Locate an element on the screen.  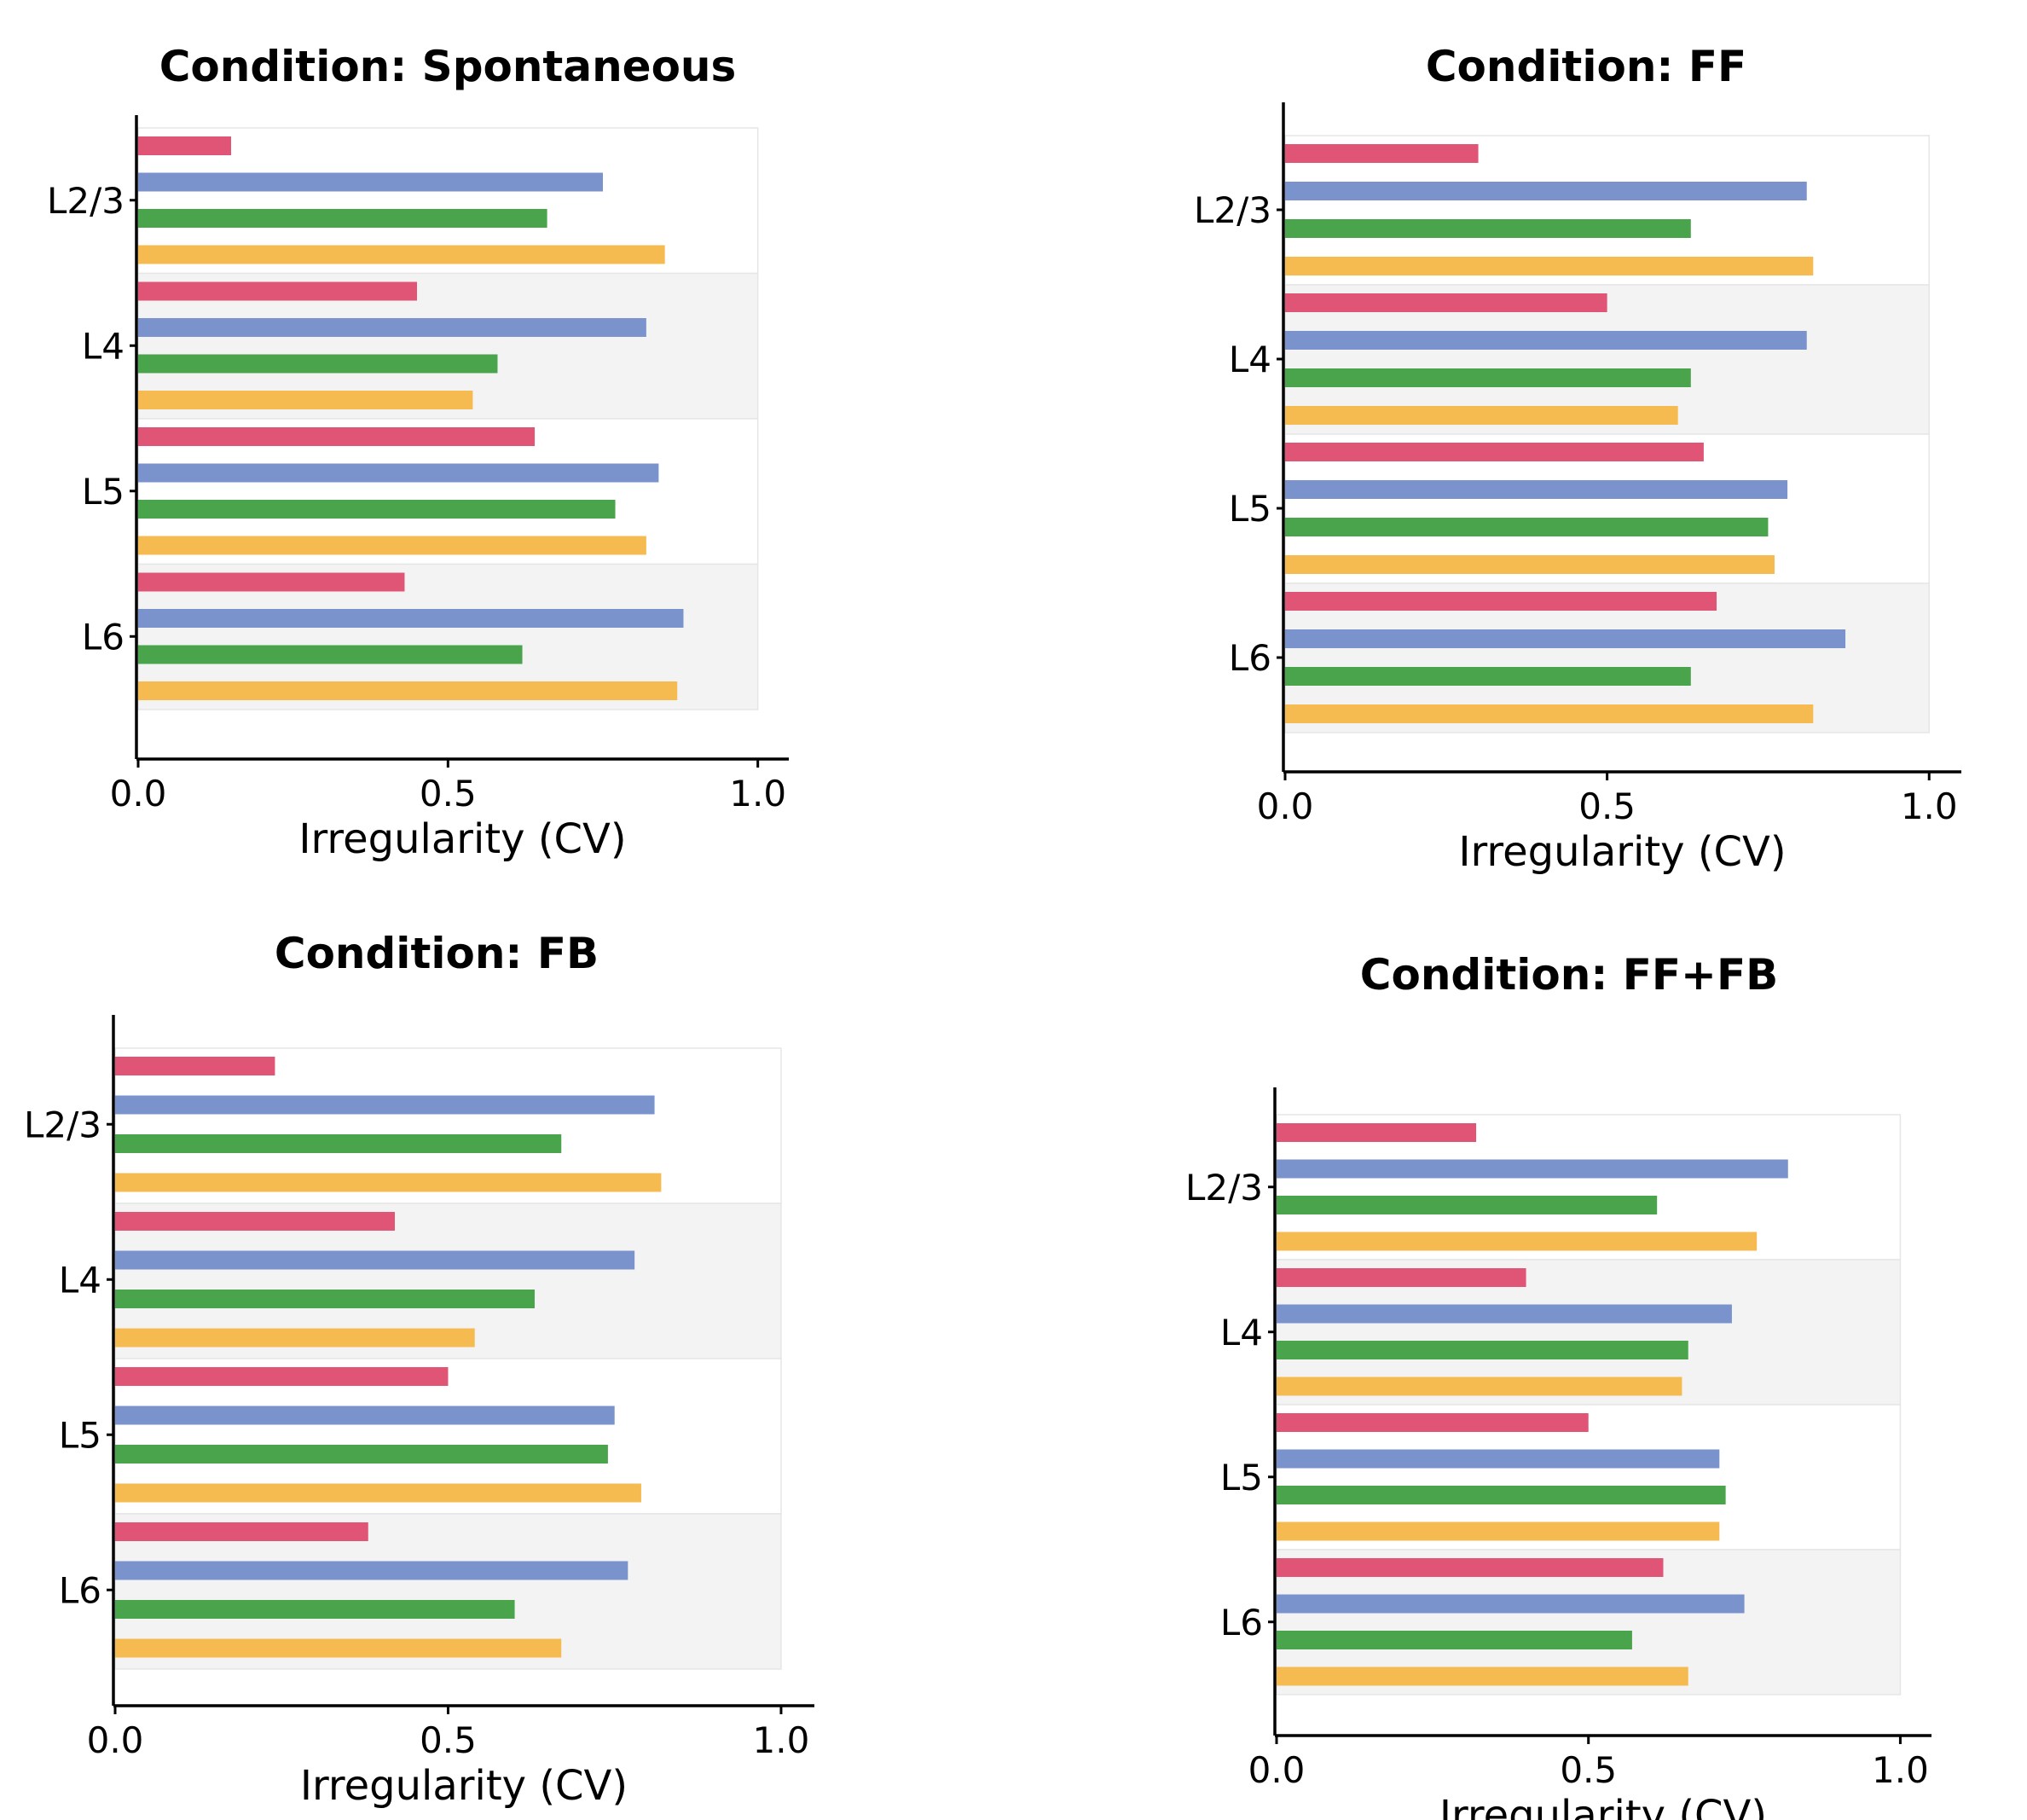
chart-title: Condition: FF is located at coordinates (1586, 66).